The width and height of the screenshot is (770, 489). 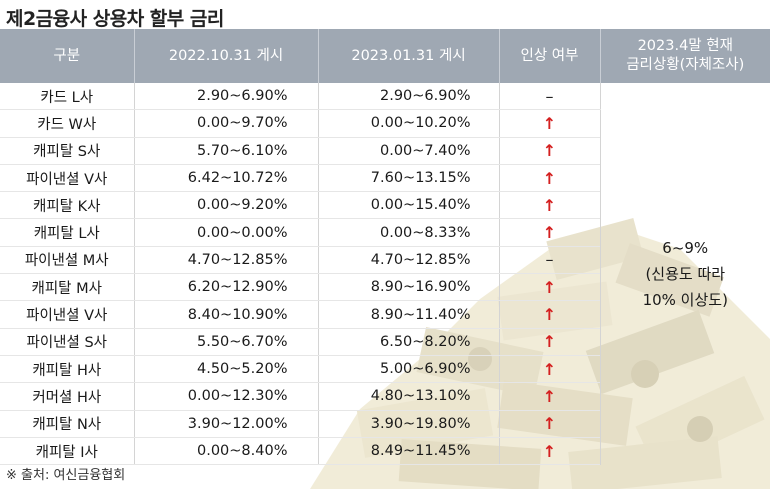 What do you see at coordinates (549, 56) in the screenshot?
I see `header-increase: 인상 여부` at bounding box center [549, 56].